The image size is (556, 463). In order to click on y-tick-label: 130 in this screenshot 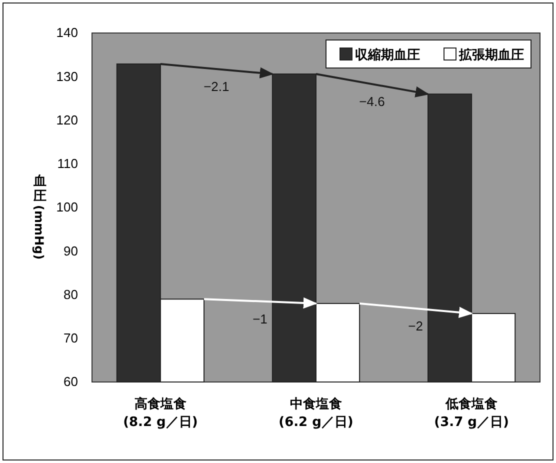, I will do `click(67, 76)`.